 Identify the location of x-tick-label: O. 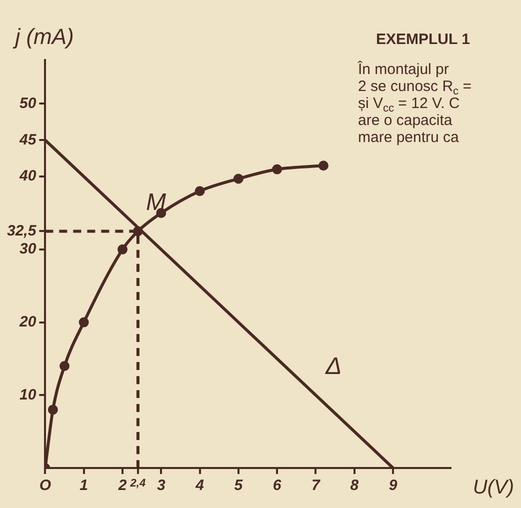
(45, 485).